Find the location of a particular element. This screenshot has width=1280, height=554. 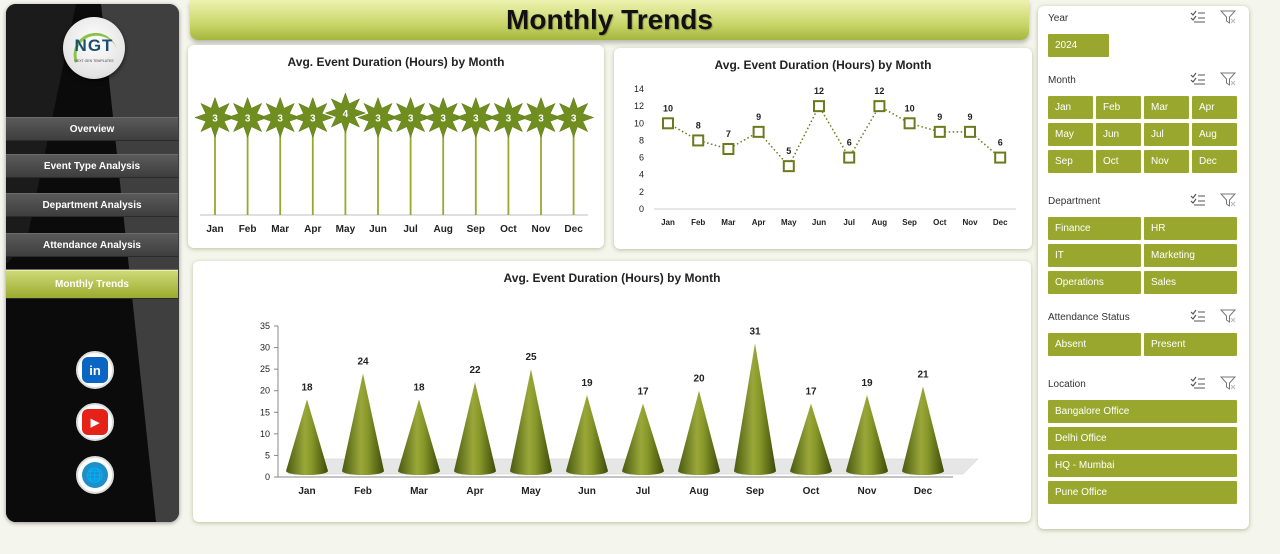

x-tick-label: May is located at coordinates (789, 222).